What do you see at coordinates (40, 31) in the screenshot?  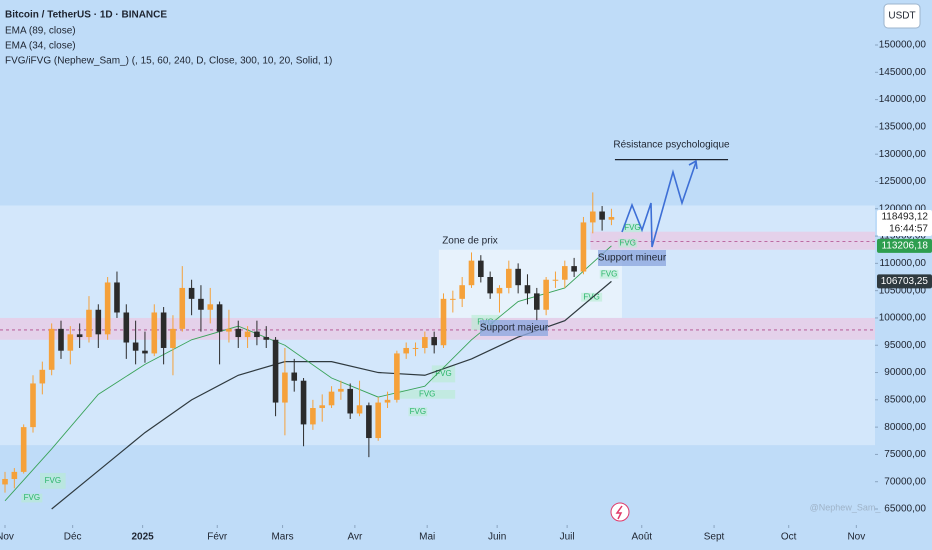 I see `legend-entry: EMA (89, close)` at bounding box center [40, 31].